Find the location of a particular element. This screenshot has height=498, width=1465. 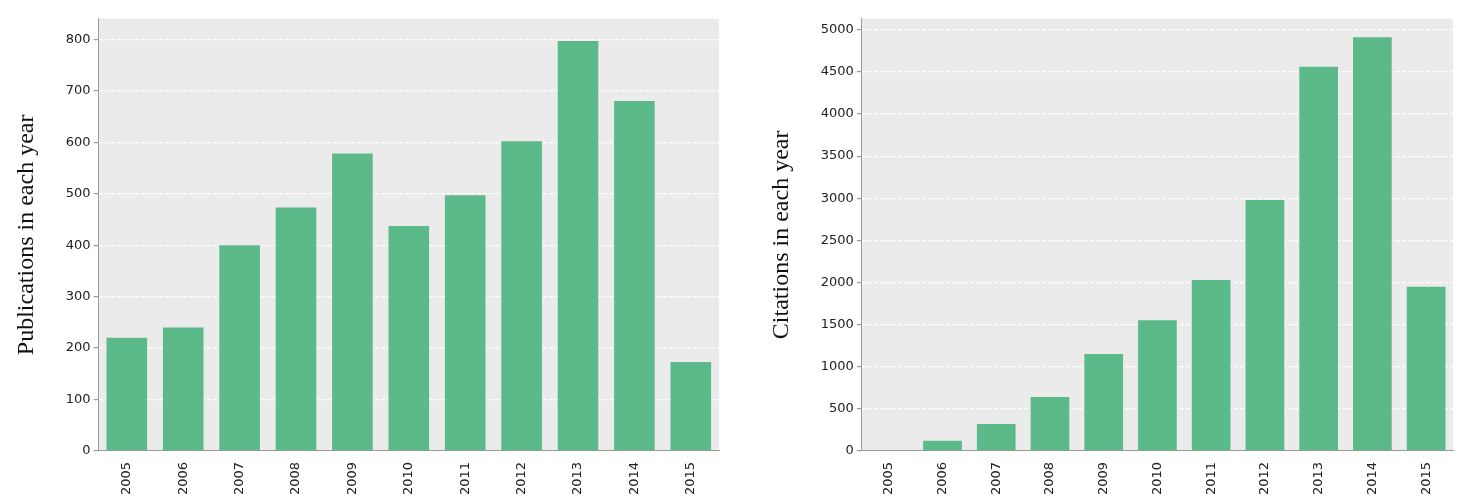

y-tick-label: 100 is located at coordinates (78, 398).